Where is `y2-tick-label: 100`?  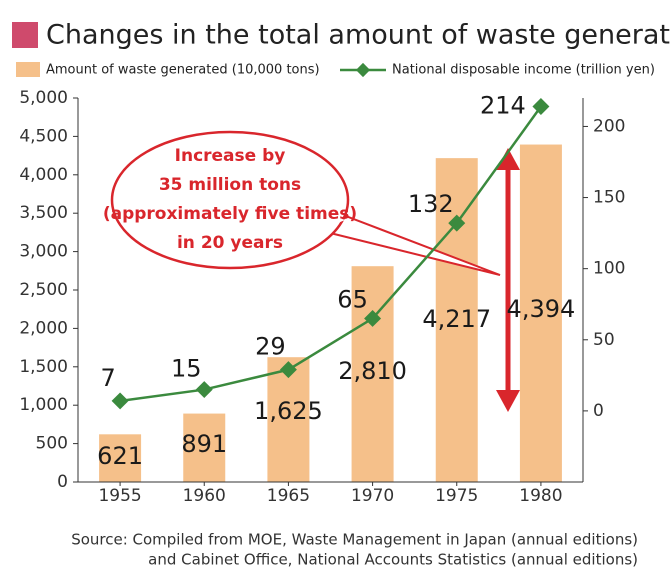
y2-tick-label: 100 is located at coordinates (609, 269).